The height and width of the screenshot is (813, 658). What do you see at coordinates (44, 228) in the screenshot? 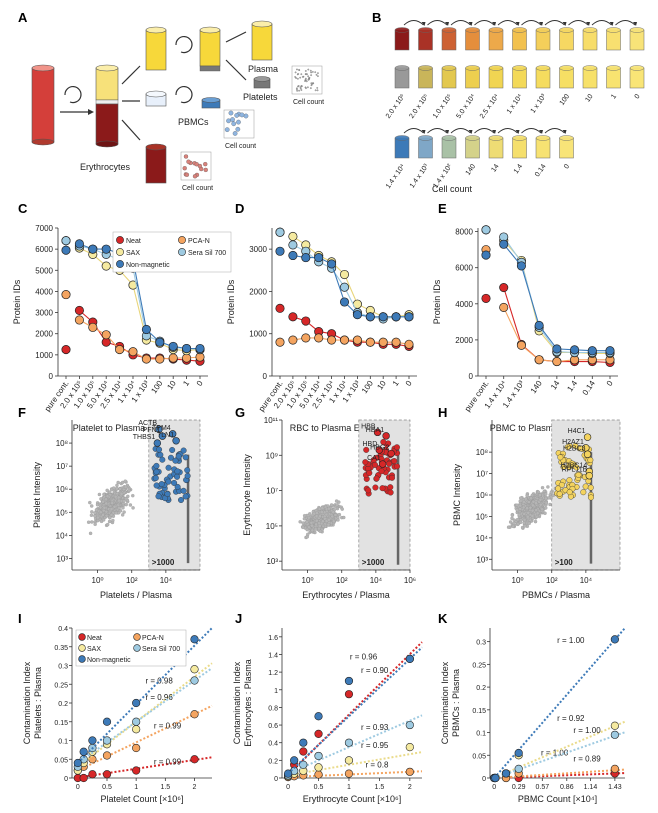
I see `y-tick-label: 7000` at bounding box center [44, 228].